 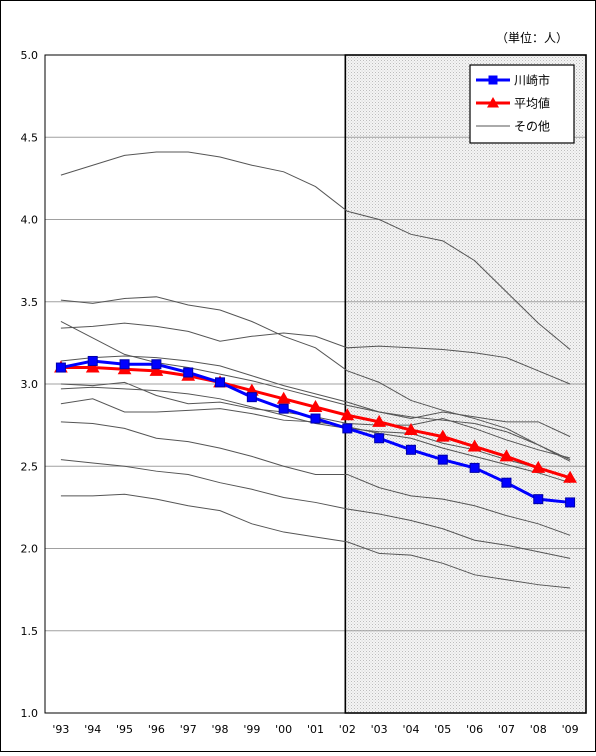 I want to click on x-tick-label: '93, so click(x=60, y=729).